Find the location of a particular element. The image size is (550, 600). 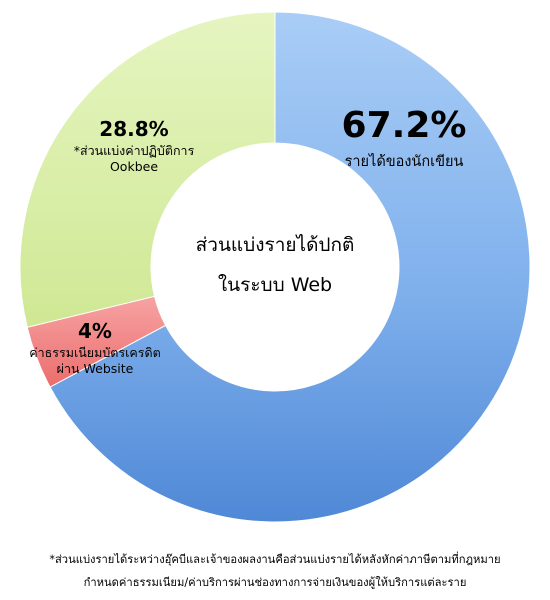

center-label-line-0: ส่วนแบ่งรายได้ปกติ is located at coordinates (275, 245).